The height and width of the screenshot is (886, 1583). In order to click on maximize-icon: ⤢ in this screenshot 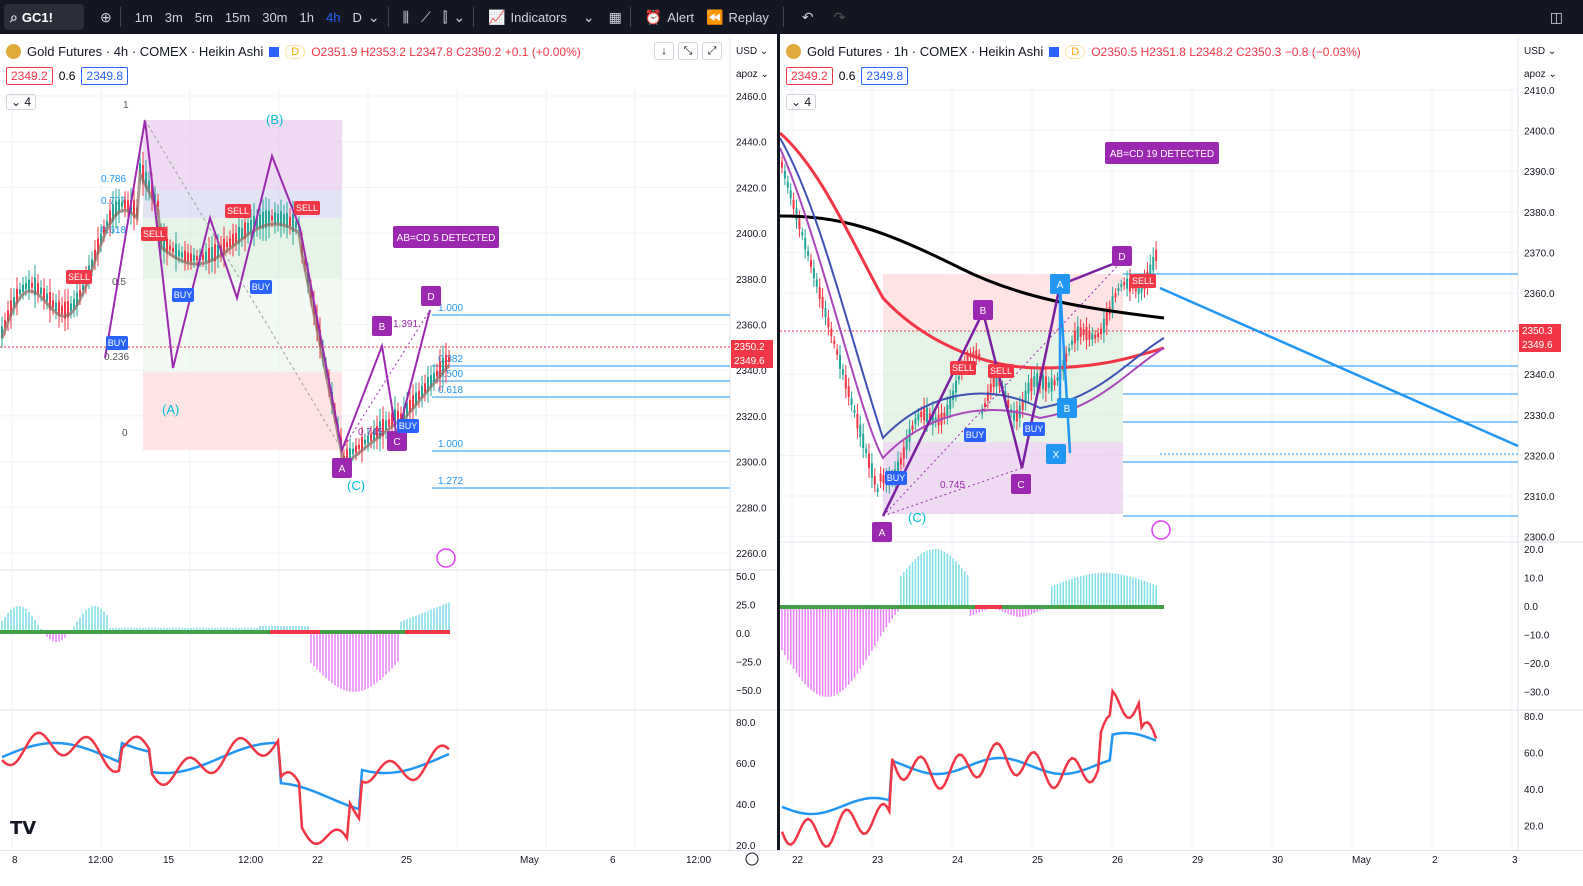, I will do `click(712, 51)`.